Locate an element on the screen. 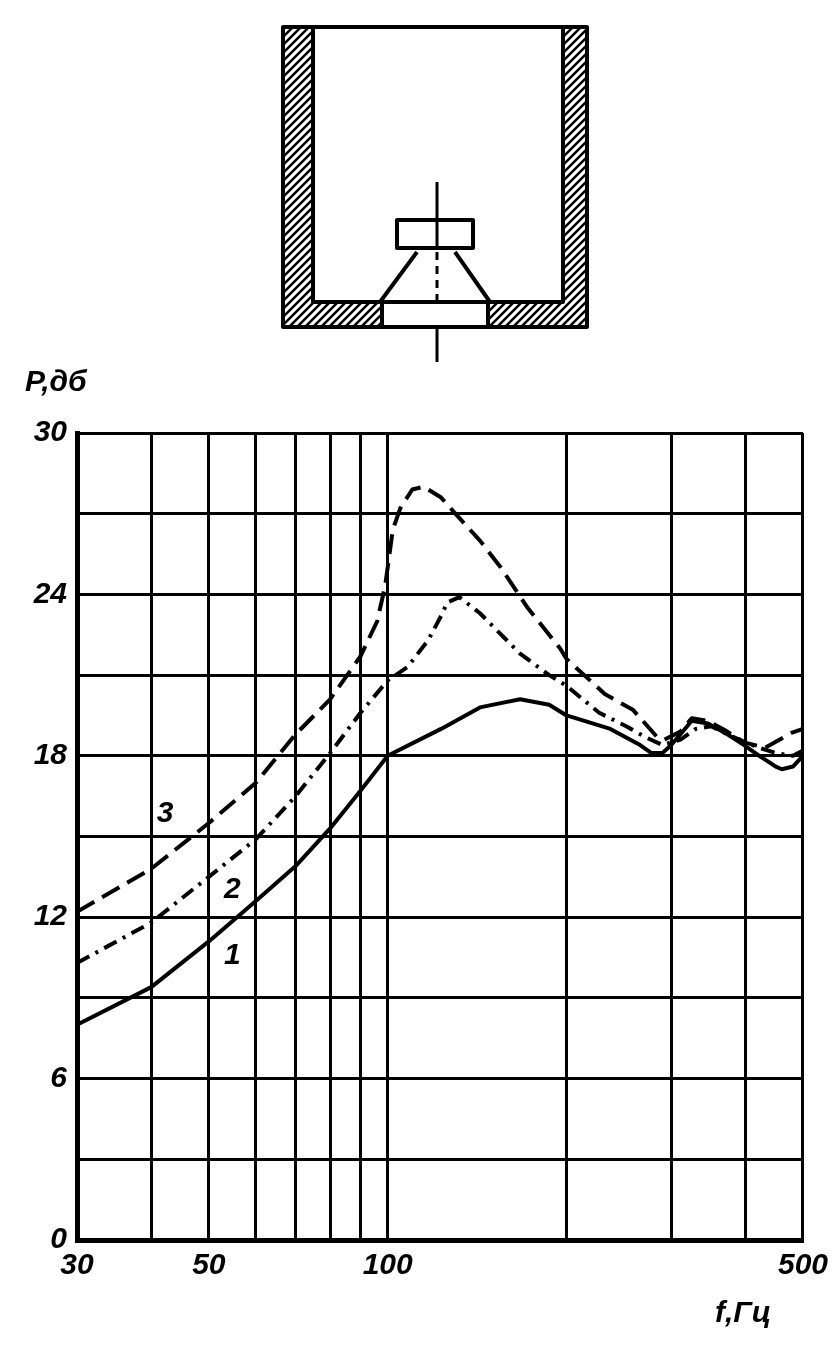 The width and height of the screenshot is (836, 1366). series-label: 2 is located at coordinates (231, 887).